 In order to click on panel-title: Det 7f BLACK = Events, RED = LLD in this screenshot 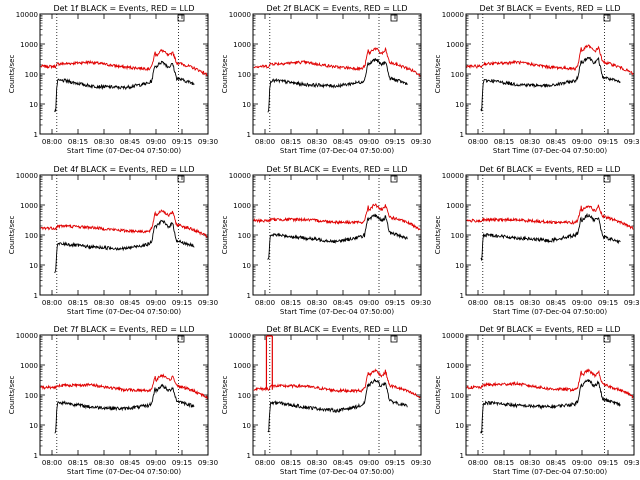, I will do `click(123, 329)`.